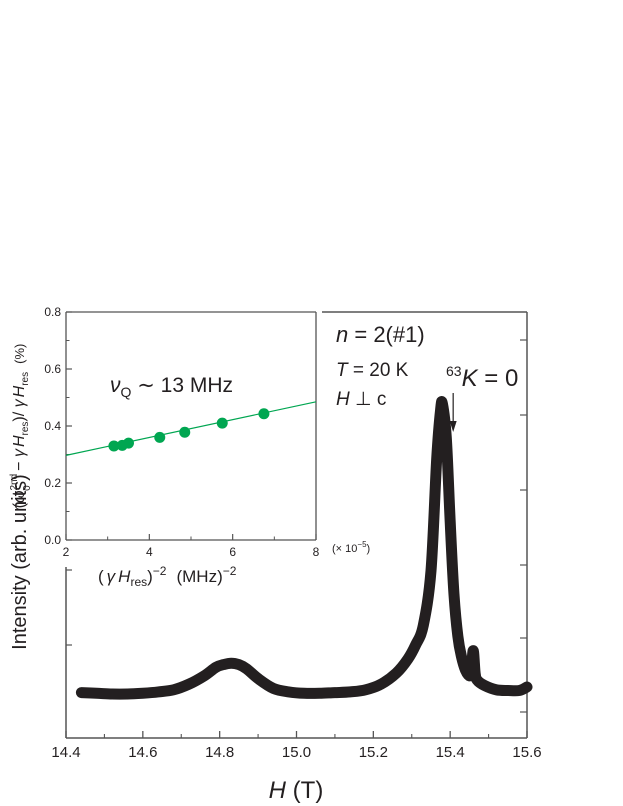 The width and height of the screenshot is (623, 806). I want to click on inset-x-ticks: 2 4 6 8, so click(191, 546).